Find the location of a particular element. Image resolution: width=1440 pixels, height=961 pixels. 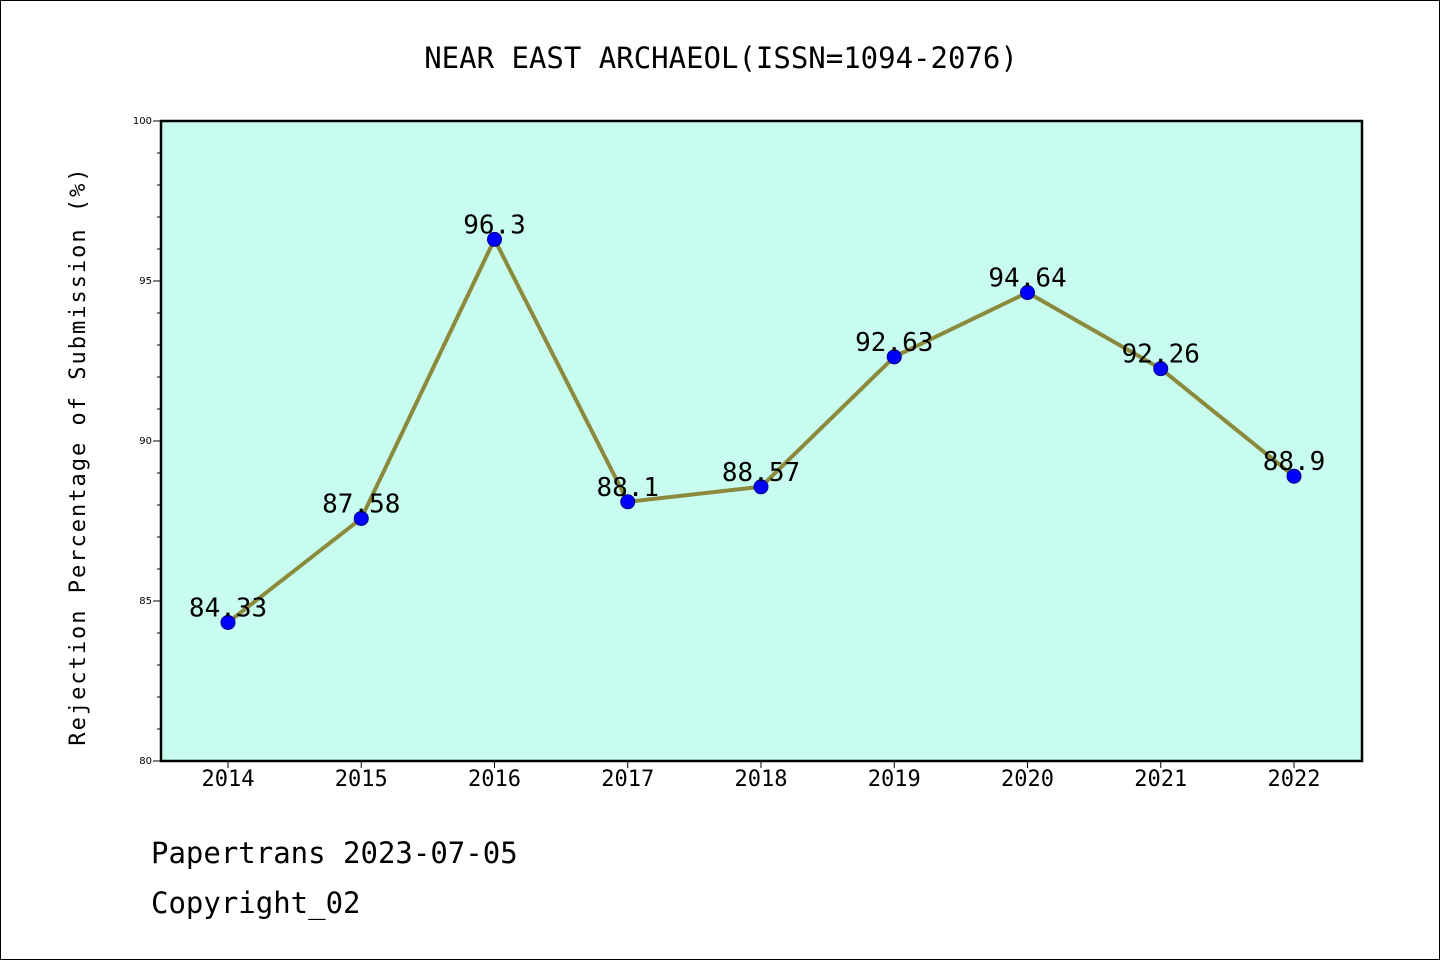

footer-source: Papertrans 2023-07-05 is located at coordinates (334, 853).